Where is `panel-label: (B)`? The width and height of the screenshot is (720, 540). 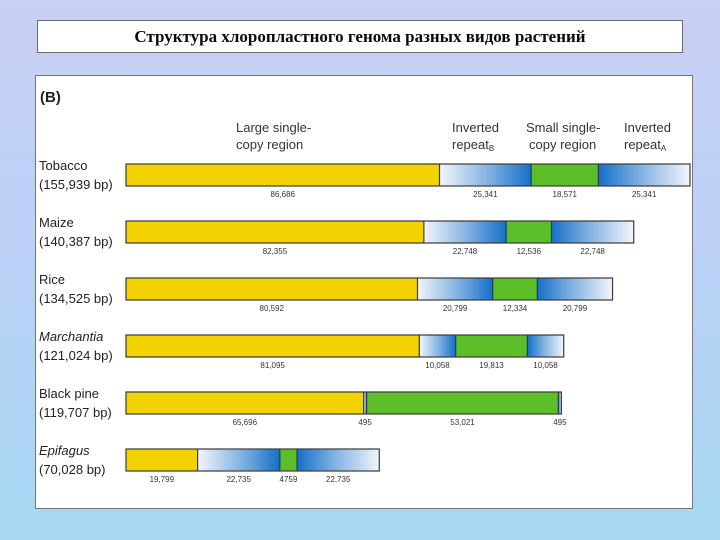
panel-label: (B) is located at coordinates (50, 97).